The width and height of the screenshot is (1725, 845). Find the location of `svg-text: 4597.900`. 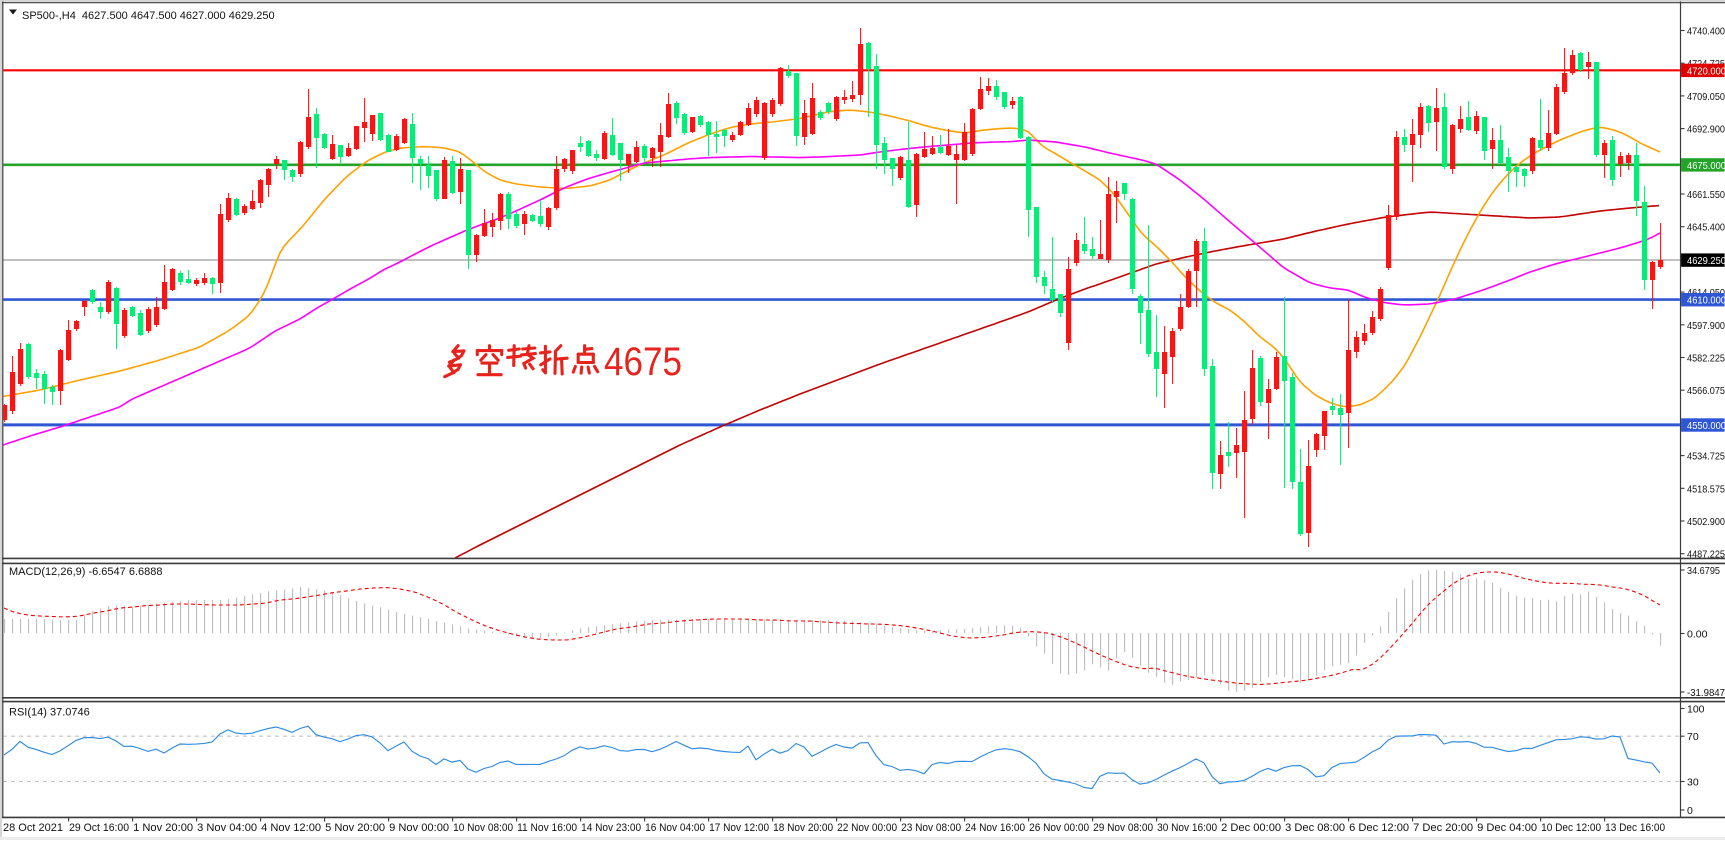

svg-text: 4597.900 is located at coordinates (1706, 326).